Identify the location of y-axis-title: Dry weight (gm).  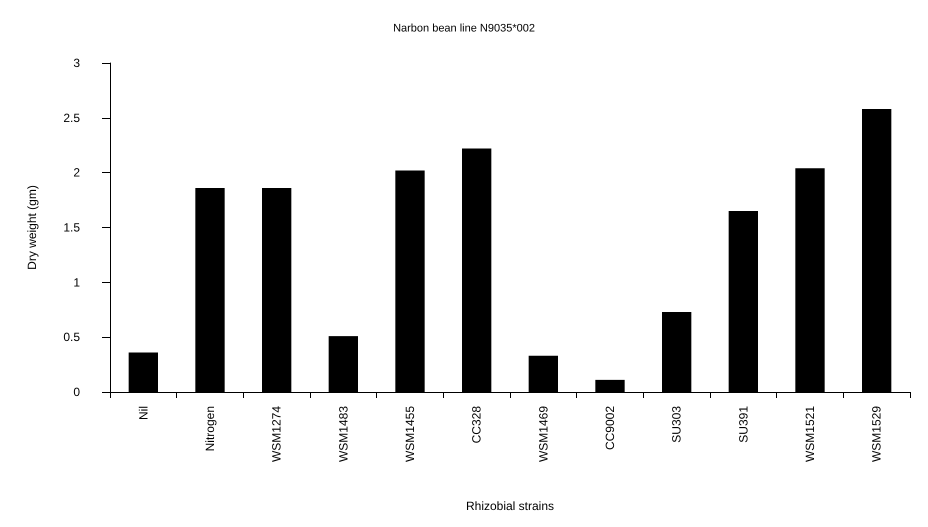
(32, 227).